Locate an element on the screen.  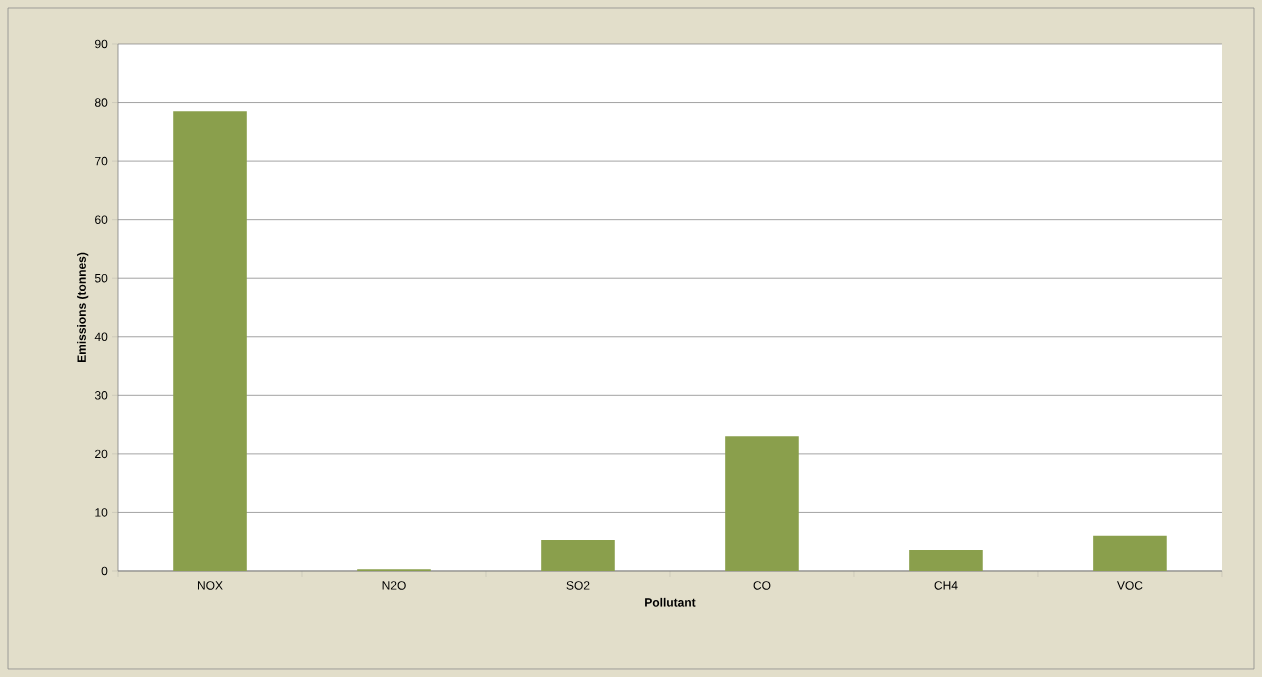
x-tick-label: VOC is located at coordinates (1129, 585).